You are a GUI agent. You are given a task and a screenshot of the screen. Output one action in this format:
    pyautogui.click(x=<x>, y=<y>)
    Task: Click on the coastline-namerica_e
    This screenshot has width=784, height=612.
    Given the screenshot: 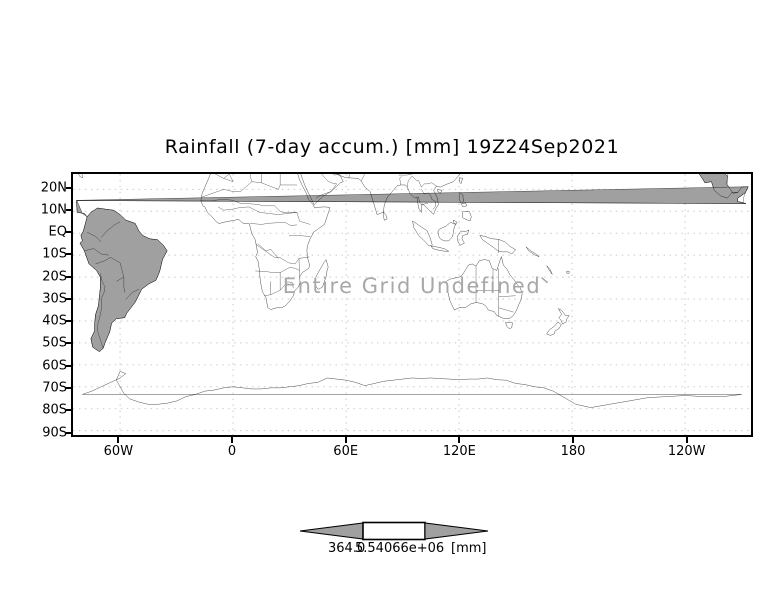 What is the action you would take?
    pyautogui.click(x=410, y=183)
    